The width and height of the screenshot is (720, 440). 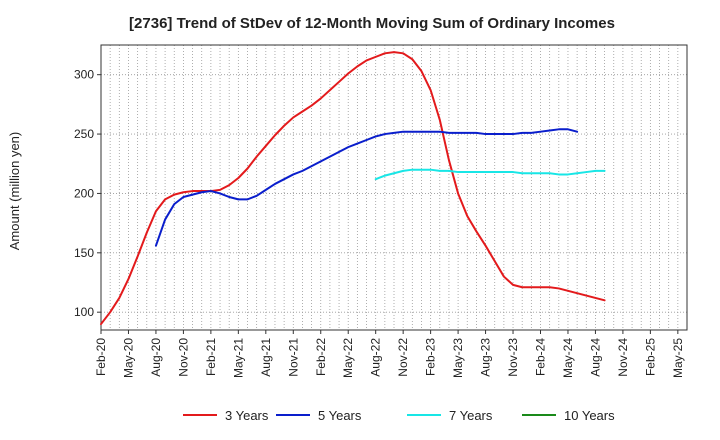 What do you see at coordinates (266, 357) in the screenshot?
I see `x-tick-label: Aug-21` at bounding box center [266, 357].